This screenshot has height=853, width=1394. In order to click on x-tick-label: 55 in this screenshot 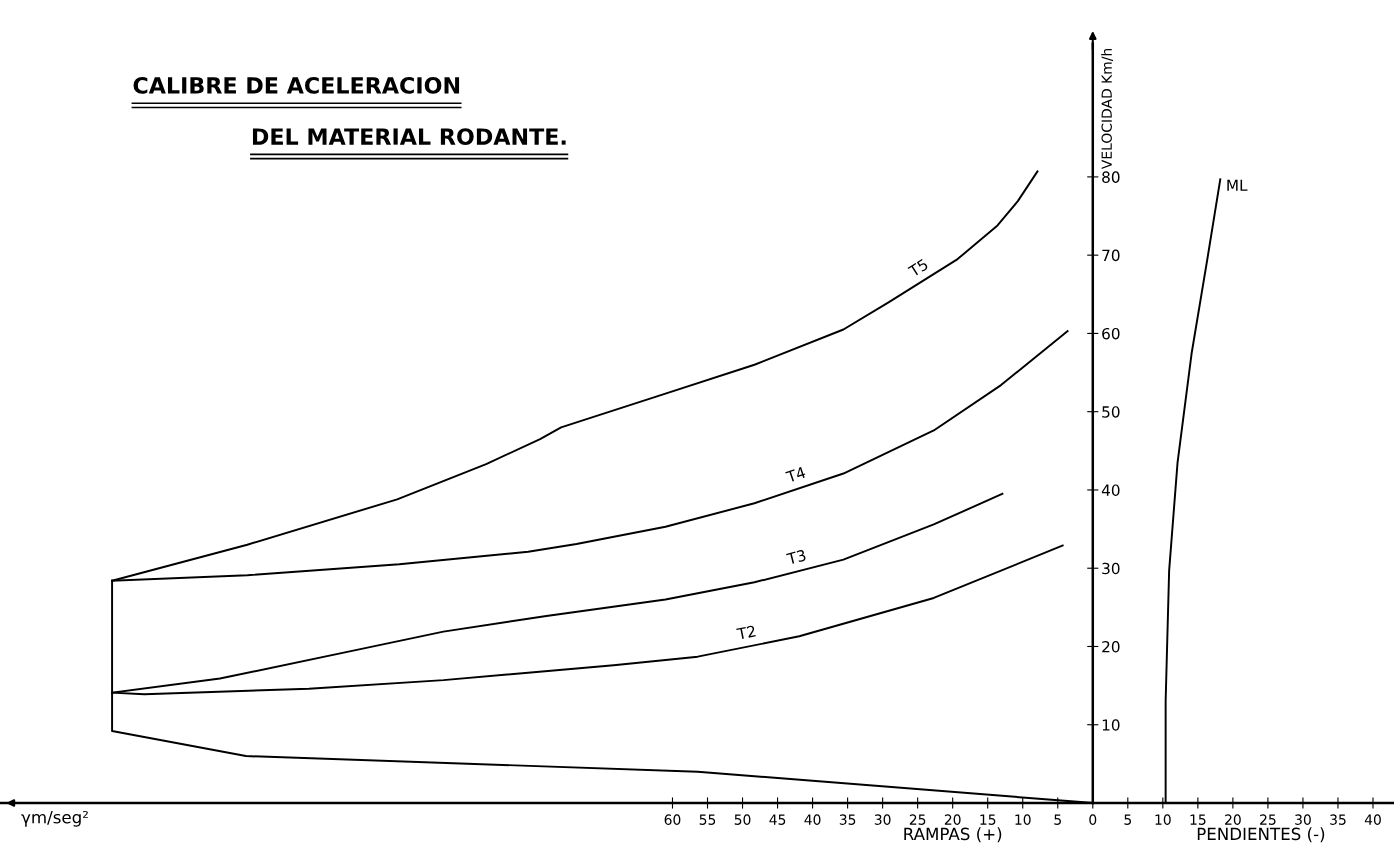, I will do `click(707, 819)`.